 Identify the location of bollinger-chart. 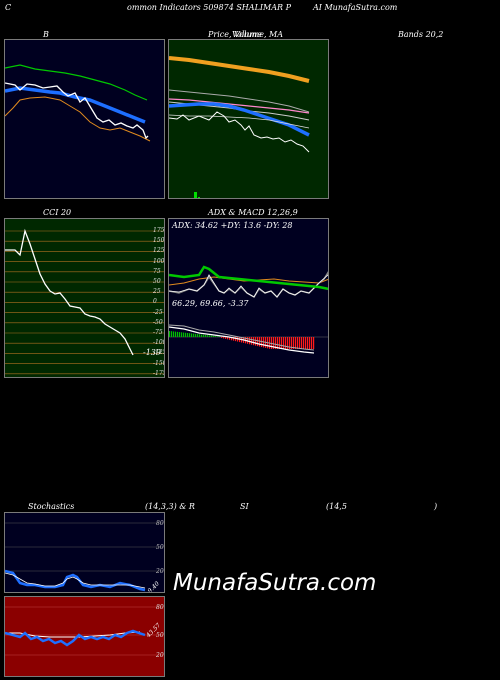
(84, 119).